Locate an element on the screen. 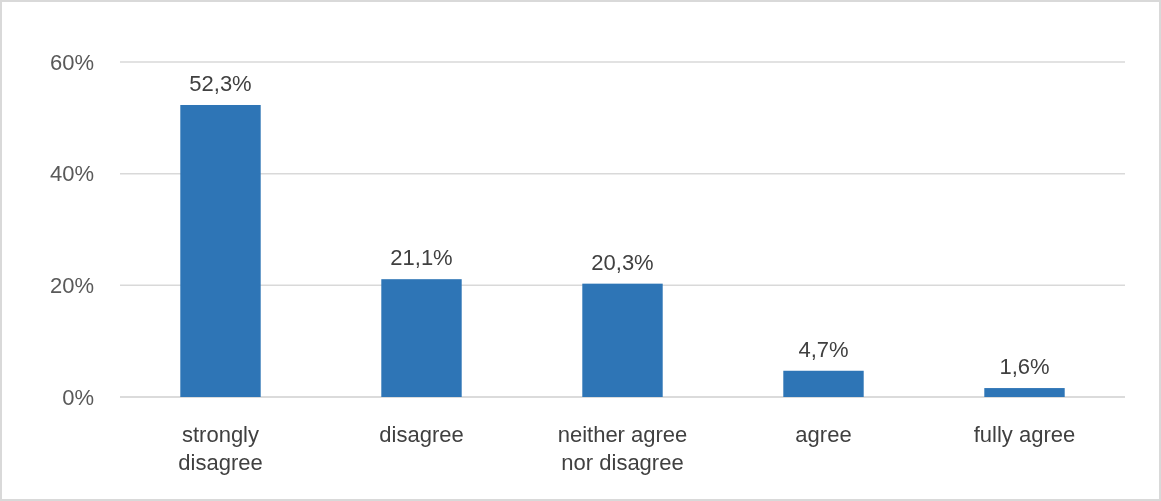  x-tick-label: fully agree is located at coordinates (1024, 434).